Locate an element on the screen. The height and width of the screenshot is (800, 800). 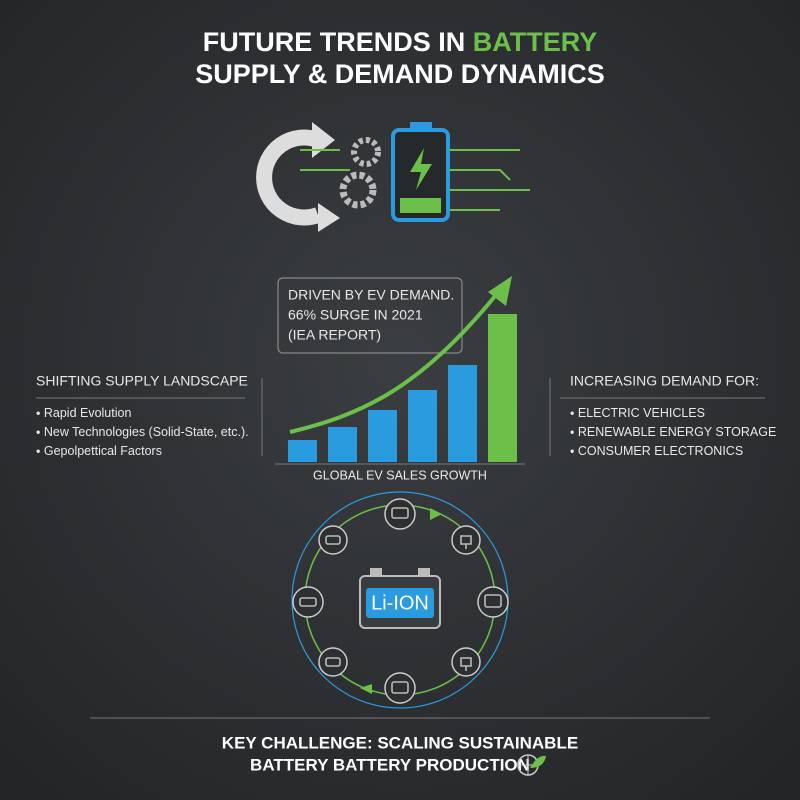
list-item: • CONSUMER ELECTRONICS is located at coordinates (656, 451).